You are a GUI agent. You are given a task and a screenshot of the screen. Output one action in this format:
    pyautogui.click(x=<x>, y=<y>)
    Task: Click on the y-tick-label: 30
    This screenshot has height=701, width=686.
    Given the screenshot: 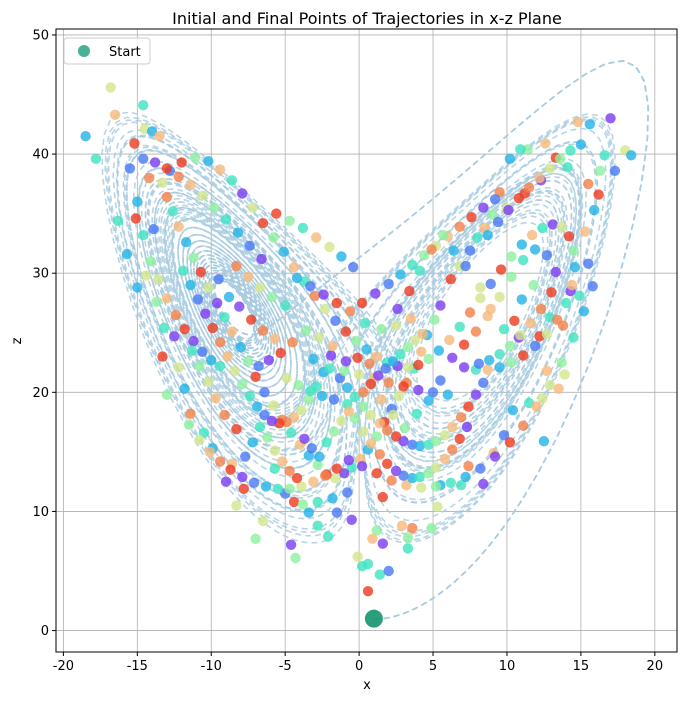 What is the action you would take?
    pyautogui.click(x=40, y=274)
    